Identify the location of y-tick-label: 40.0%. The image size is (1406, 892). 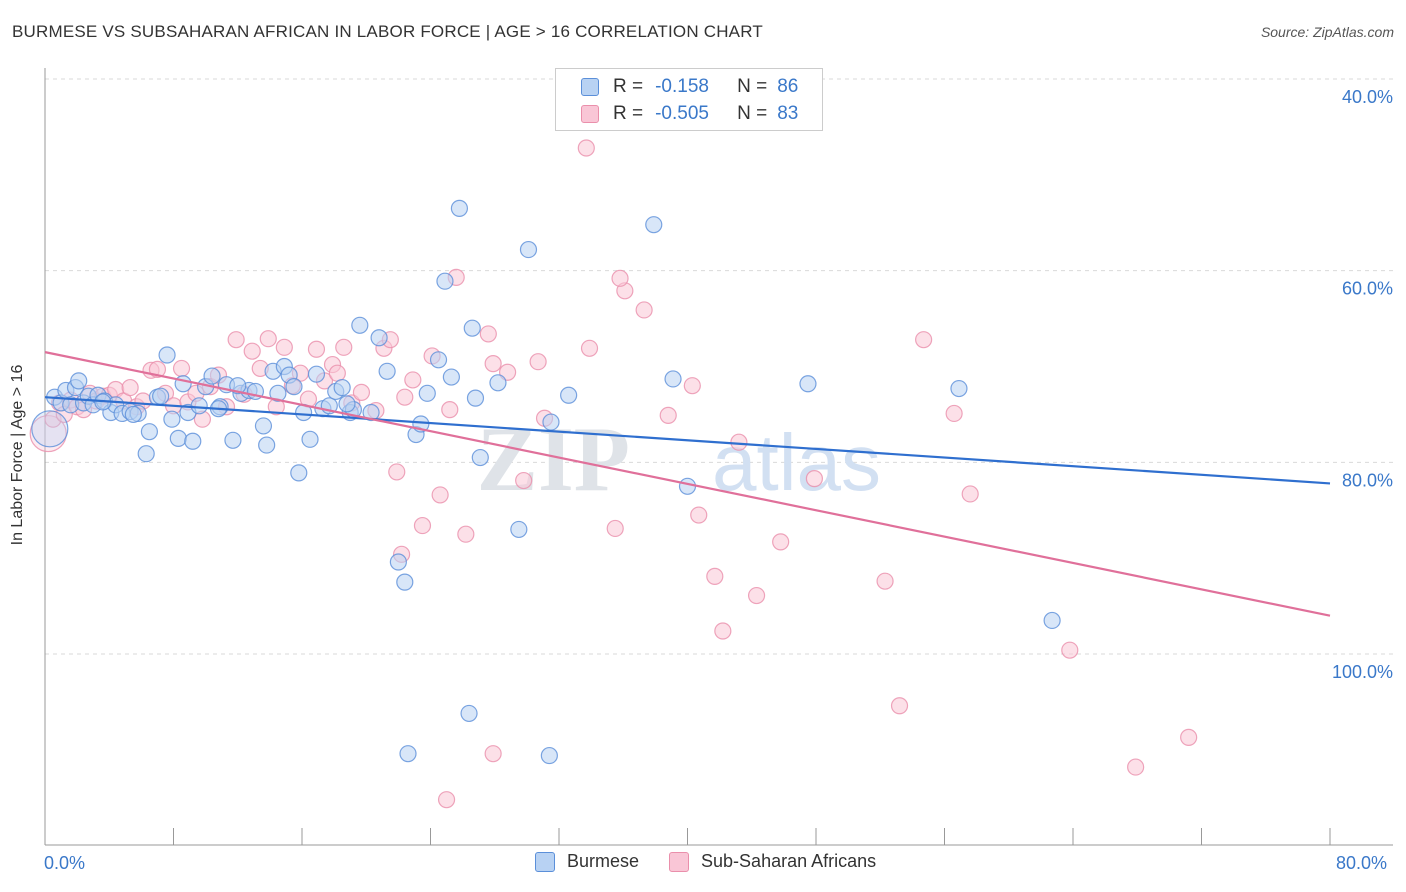
(1367, 97).